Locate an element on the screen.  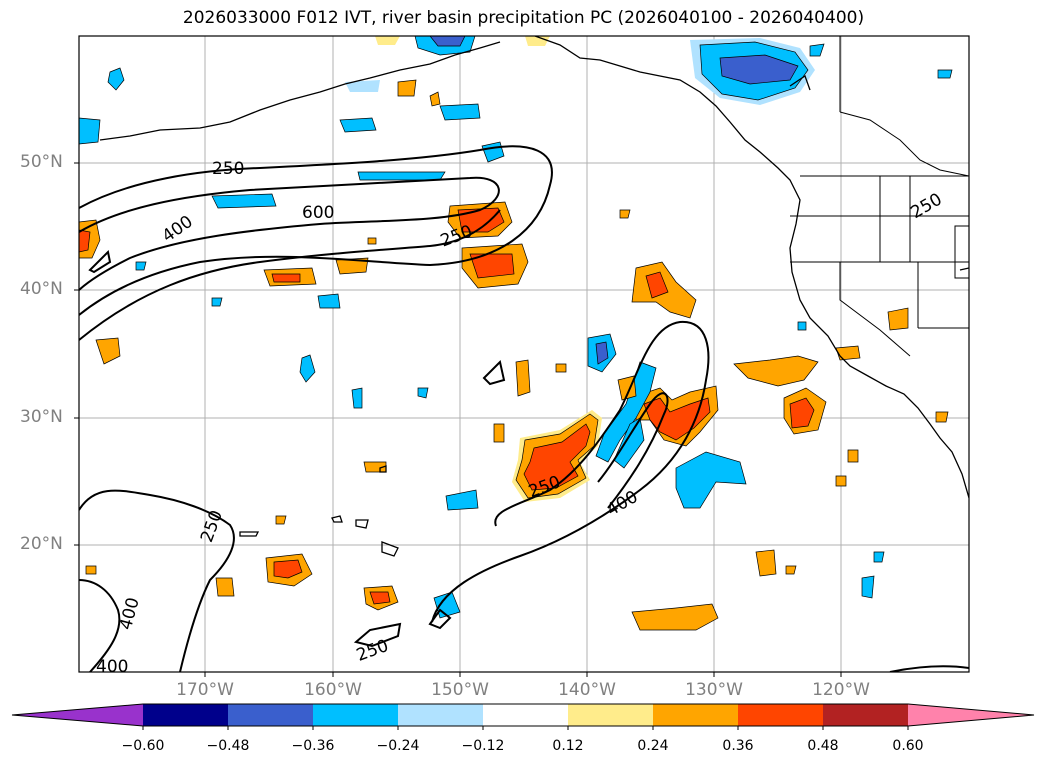
colorbar-tick-label: 0.60 is located at coordinates (908, 746).